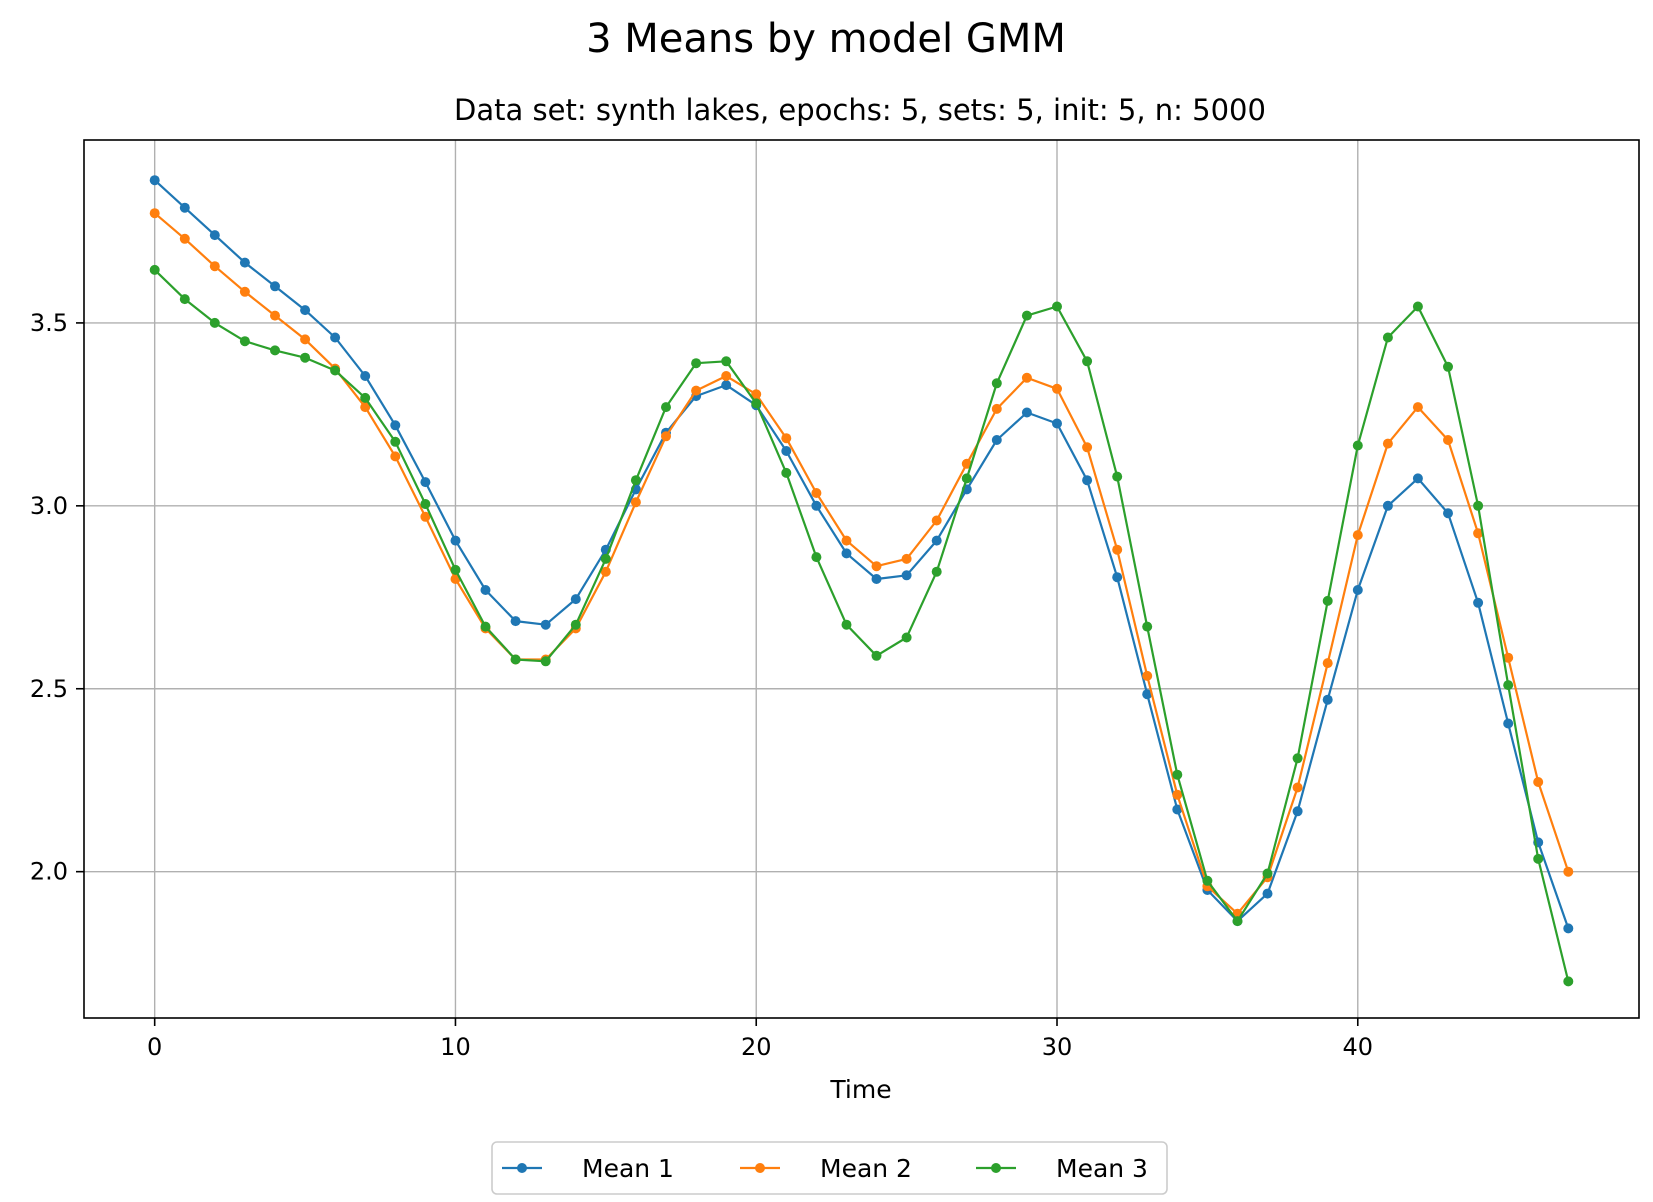 The width and height of the screenshot is (1653, 1202). Describe the element at coordinates (628, 1168) in the screenshot. I see `legend-label: Mean 1` at that location.